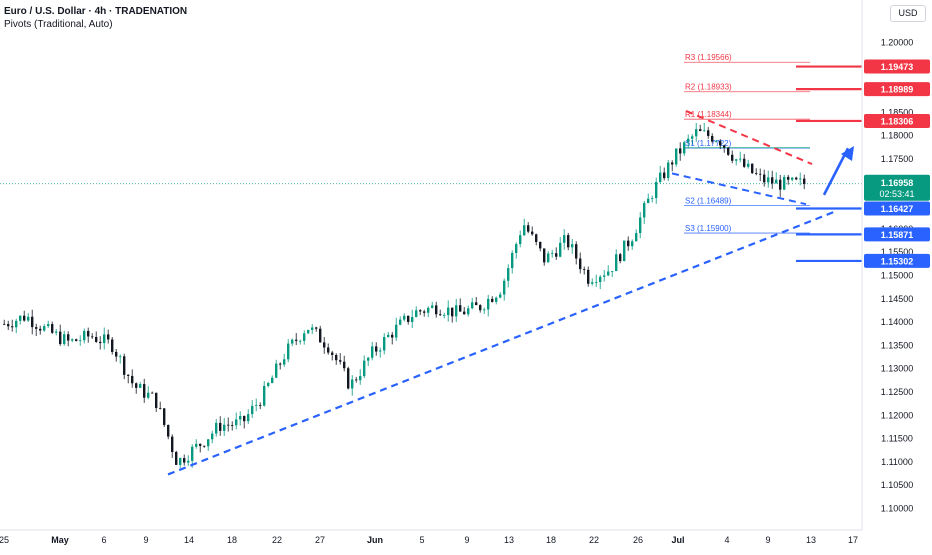 The image size is (932, 555). What do you see at coordinates (897, 136) in the screenshot?
I see `y-tick-label: 1.18000` at bounding box center [897, 136].